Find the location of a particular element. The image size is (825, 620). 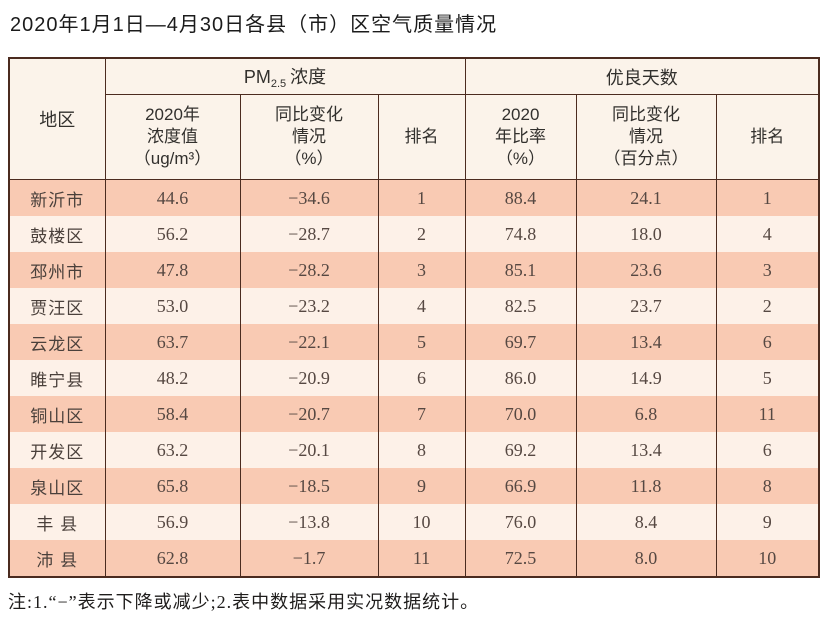

pm25-value-cell: 44.6 is located at coordinates (172, 197).